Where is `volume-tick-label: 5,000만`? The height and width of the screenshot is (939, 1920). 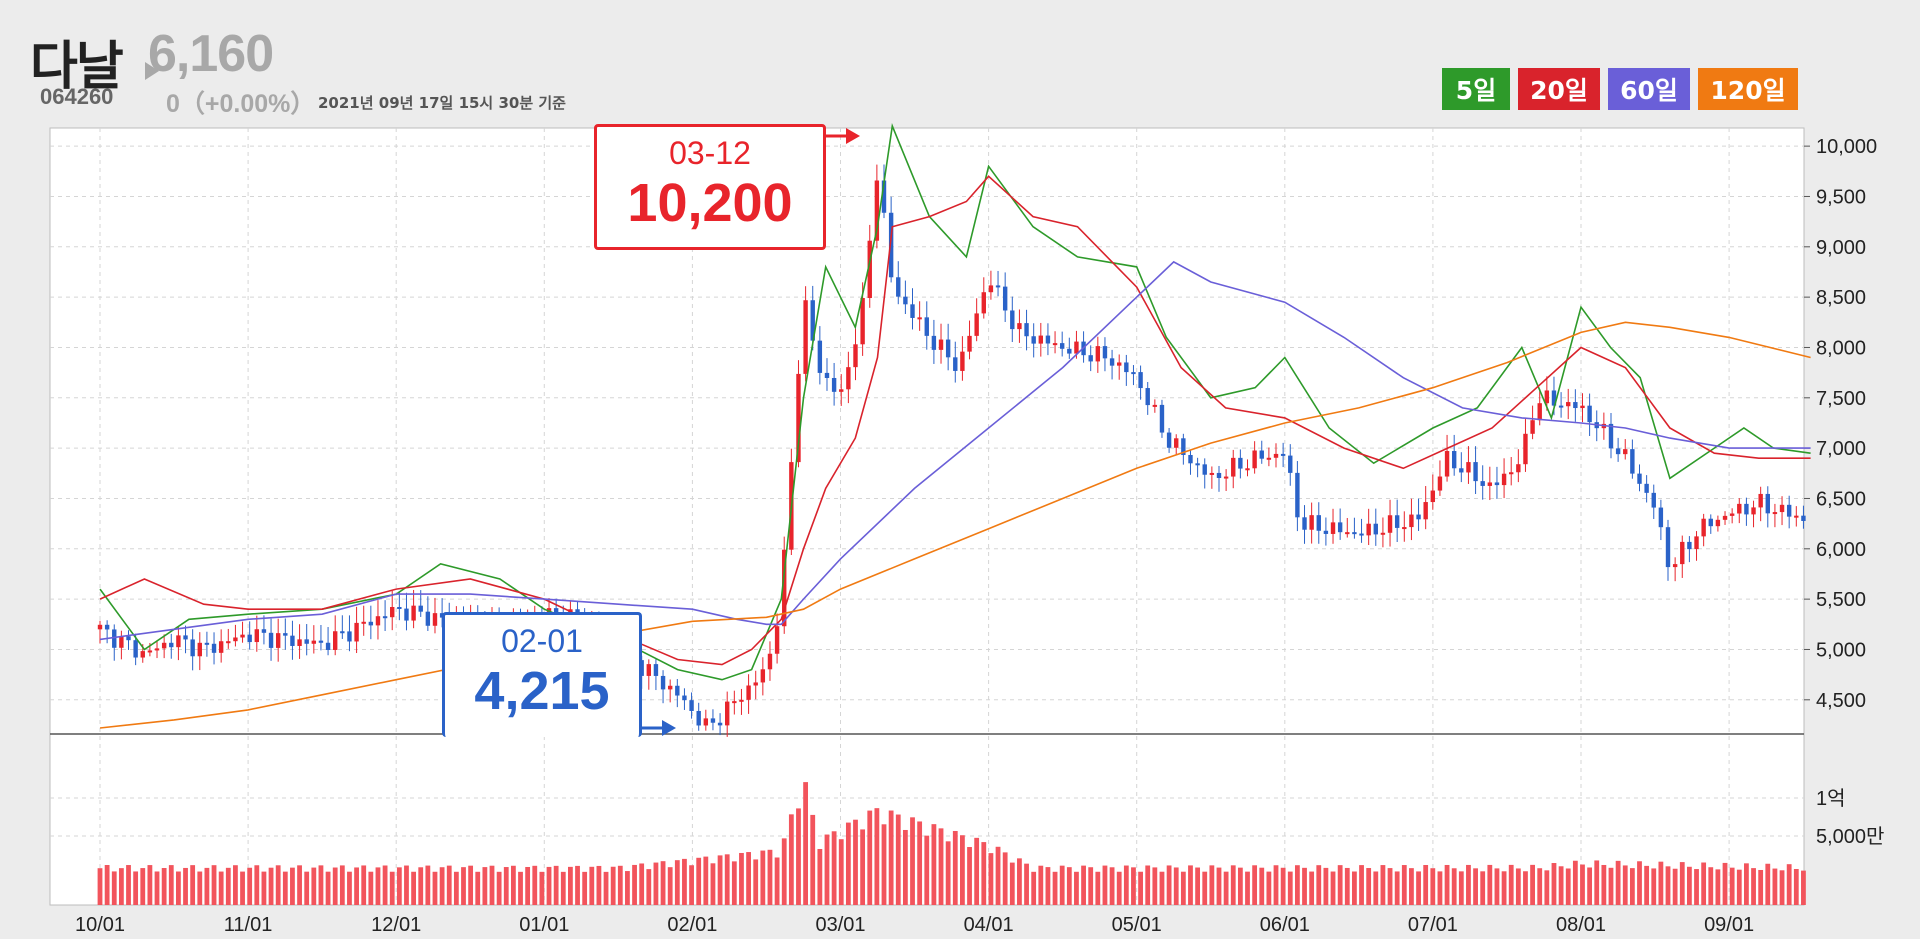
volume-tick-label: 5,000만 is located at coordinates (1850, 836).